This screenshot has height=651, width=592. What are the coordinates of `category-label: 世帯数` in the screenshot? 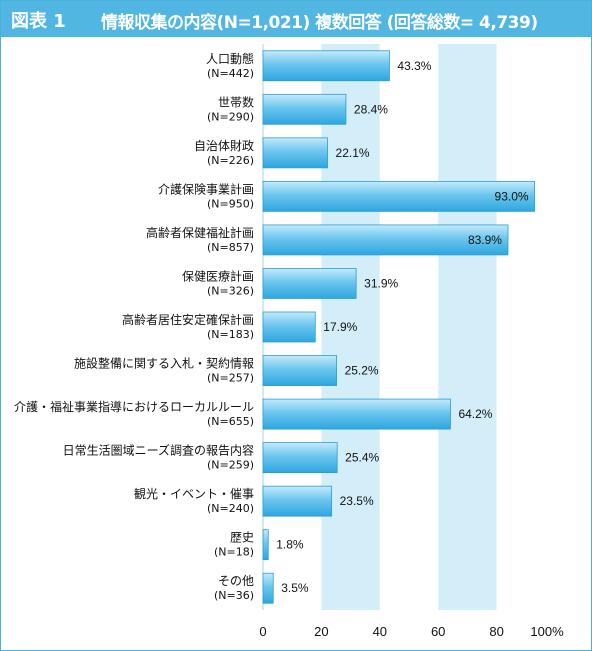 It's located at (236, 101).